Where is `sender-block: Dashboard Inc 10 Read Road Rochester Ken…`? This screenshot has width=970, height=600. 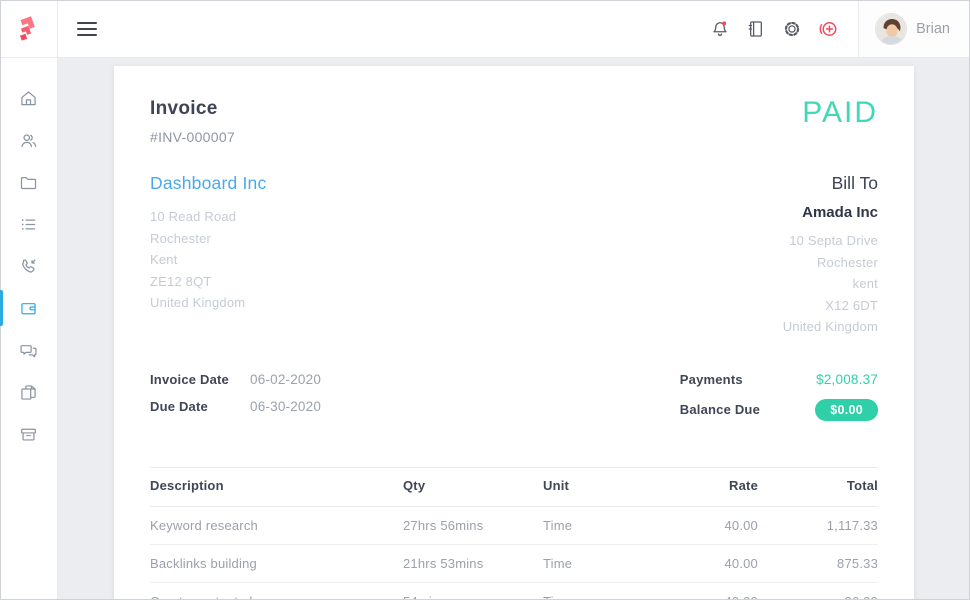 sender-block: Dashboard Inc 10 Read Road Rochester Ken… is located at coordinates (208, 255).